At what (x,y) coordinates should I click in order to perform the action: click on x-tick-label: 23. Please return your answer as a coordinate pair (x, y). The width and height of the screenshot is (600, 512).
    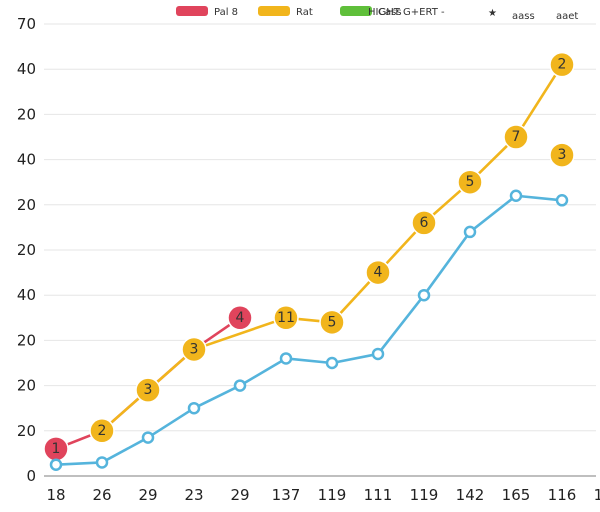
    Looking at the image, I should click on (193, 495).